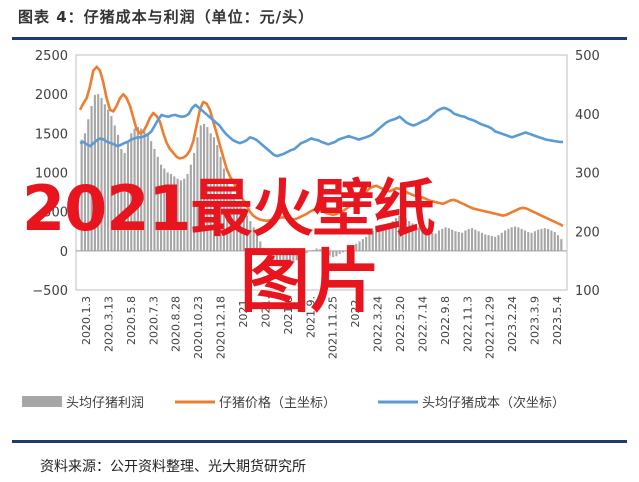  I want to click on legend-label: 头均仔猪利润, so click(105, 403).